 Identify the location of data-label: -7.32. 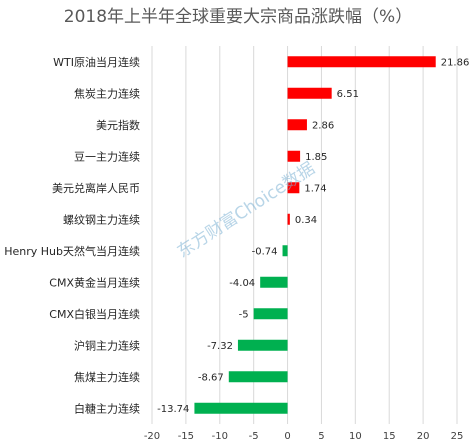
(220, 346).